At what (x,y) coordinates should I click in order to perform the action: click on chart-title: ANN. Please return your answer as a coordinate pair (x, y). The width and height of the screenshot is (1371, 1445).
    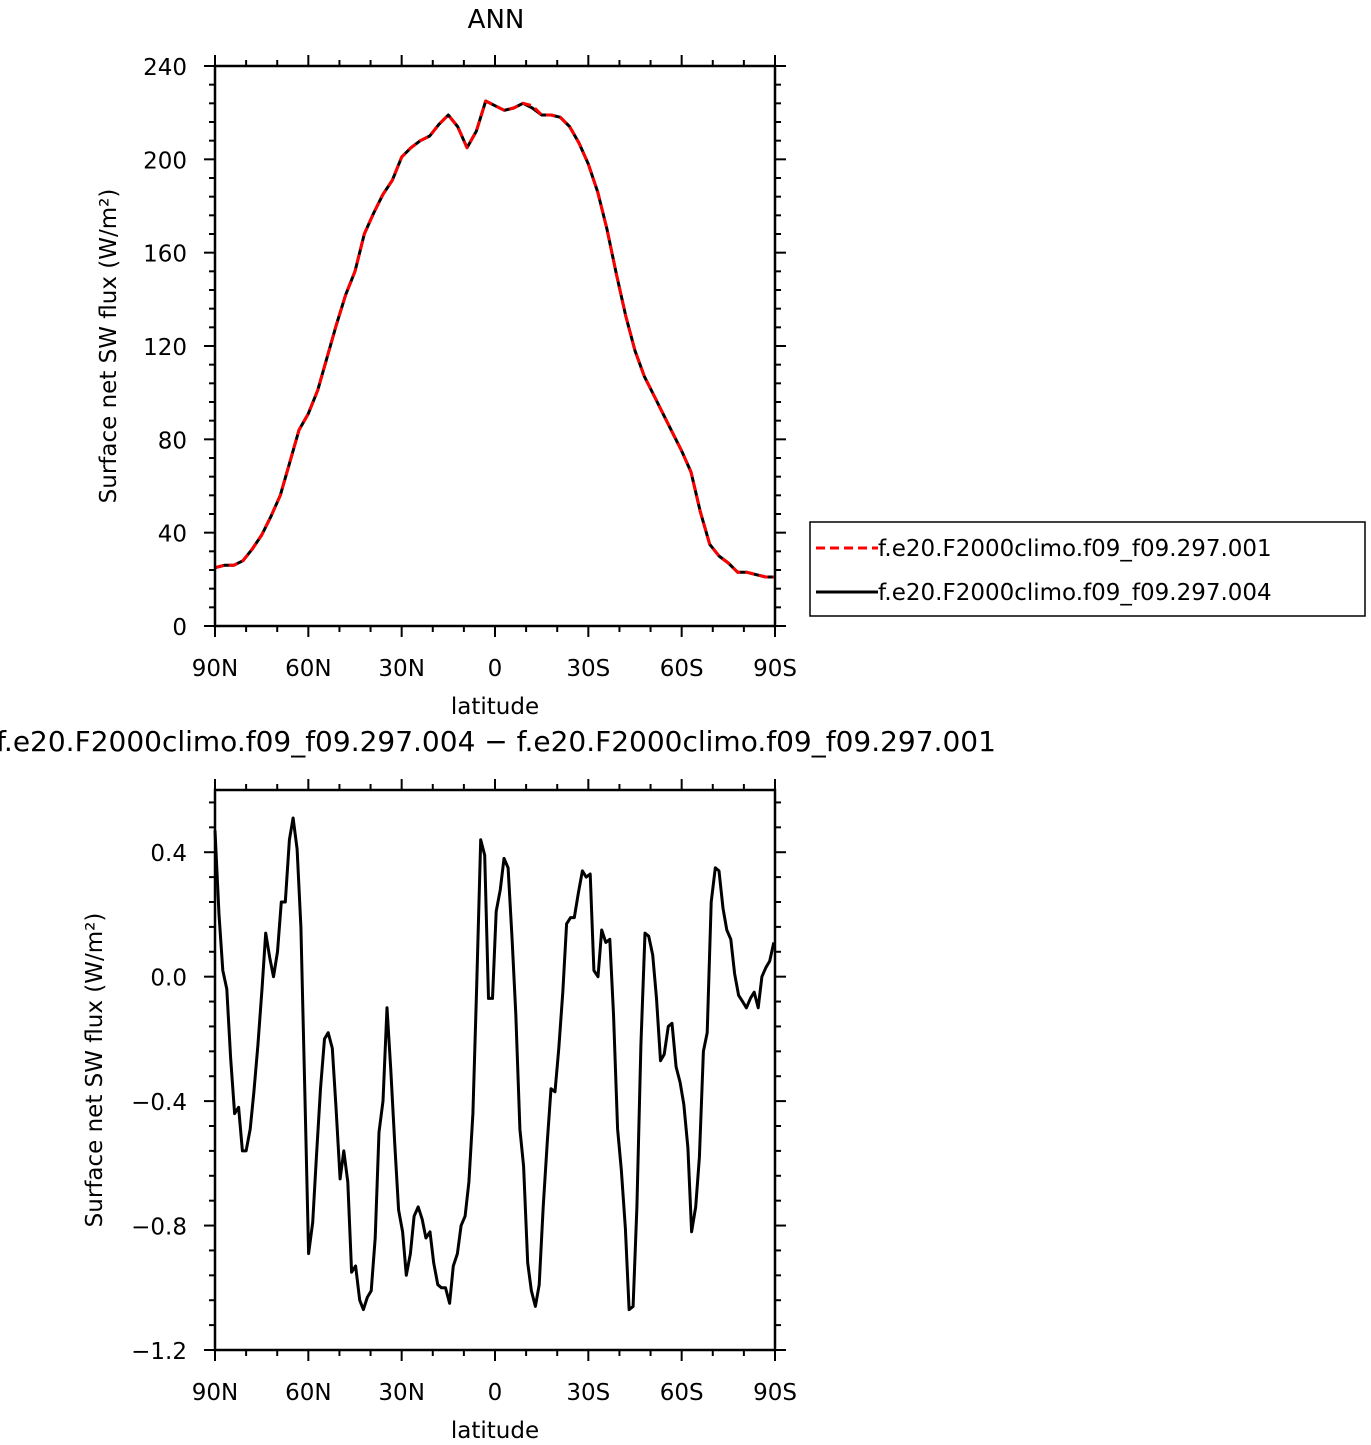
    Looking at the image, I should click on (496, 20).